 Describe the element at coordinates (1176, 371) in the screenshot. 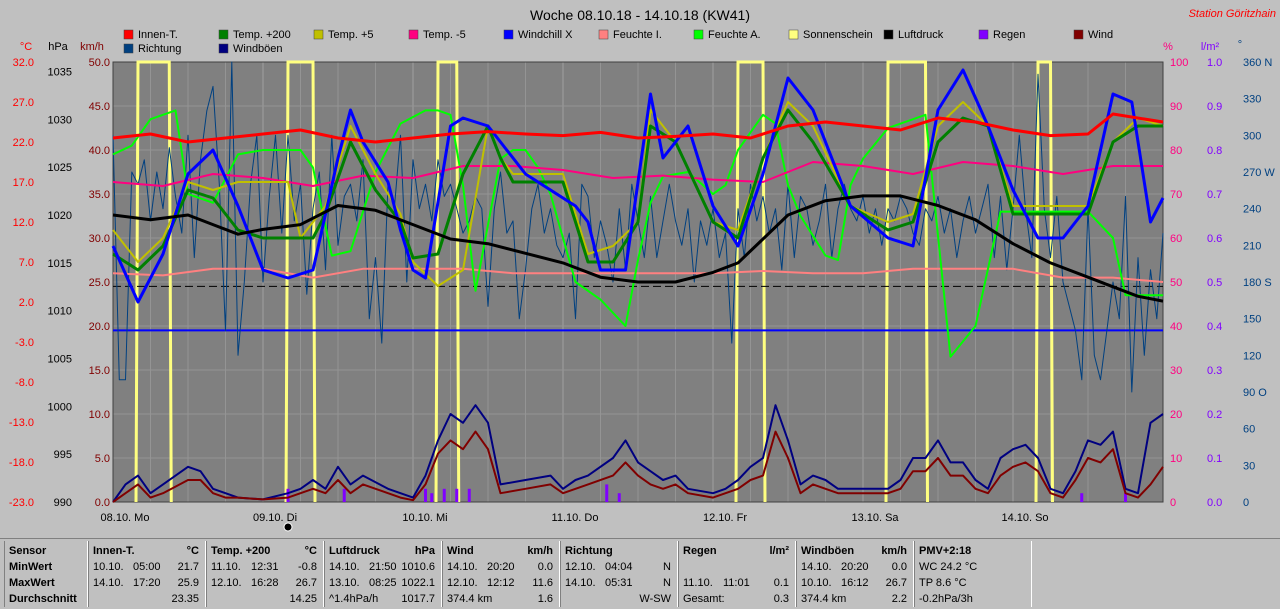

I see `tick-pct: 30` at that location.